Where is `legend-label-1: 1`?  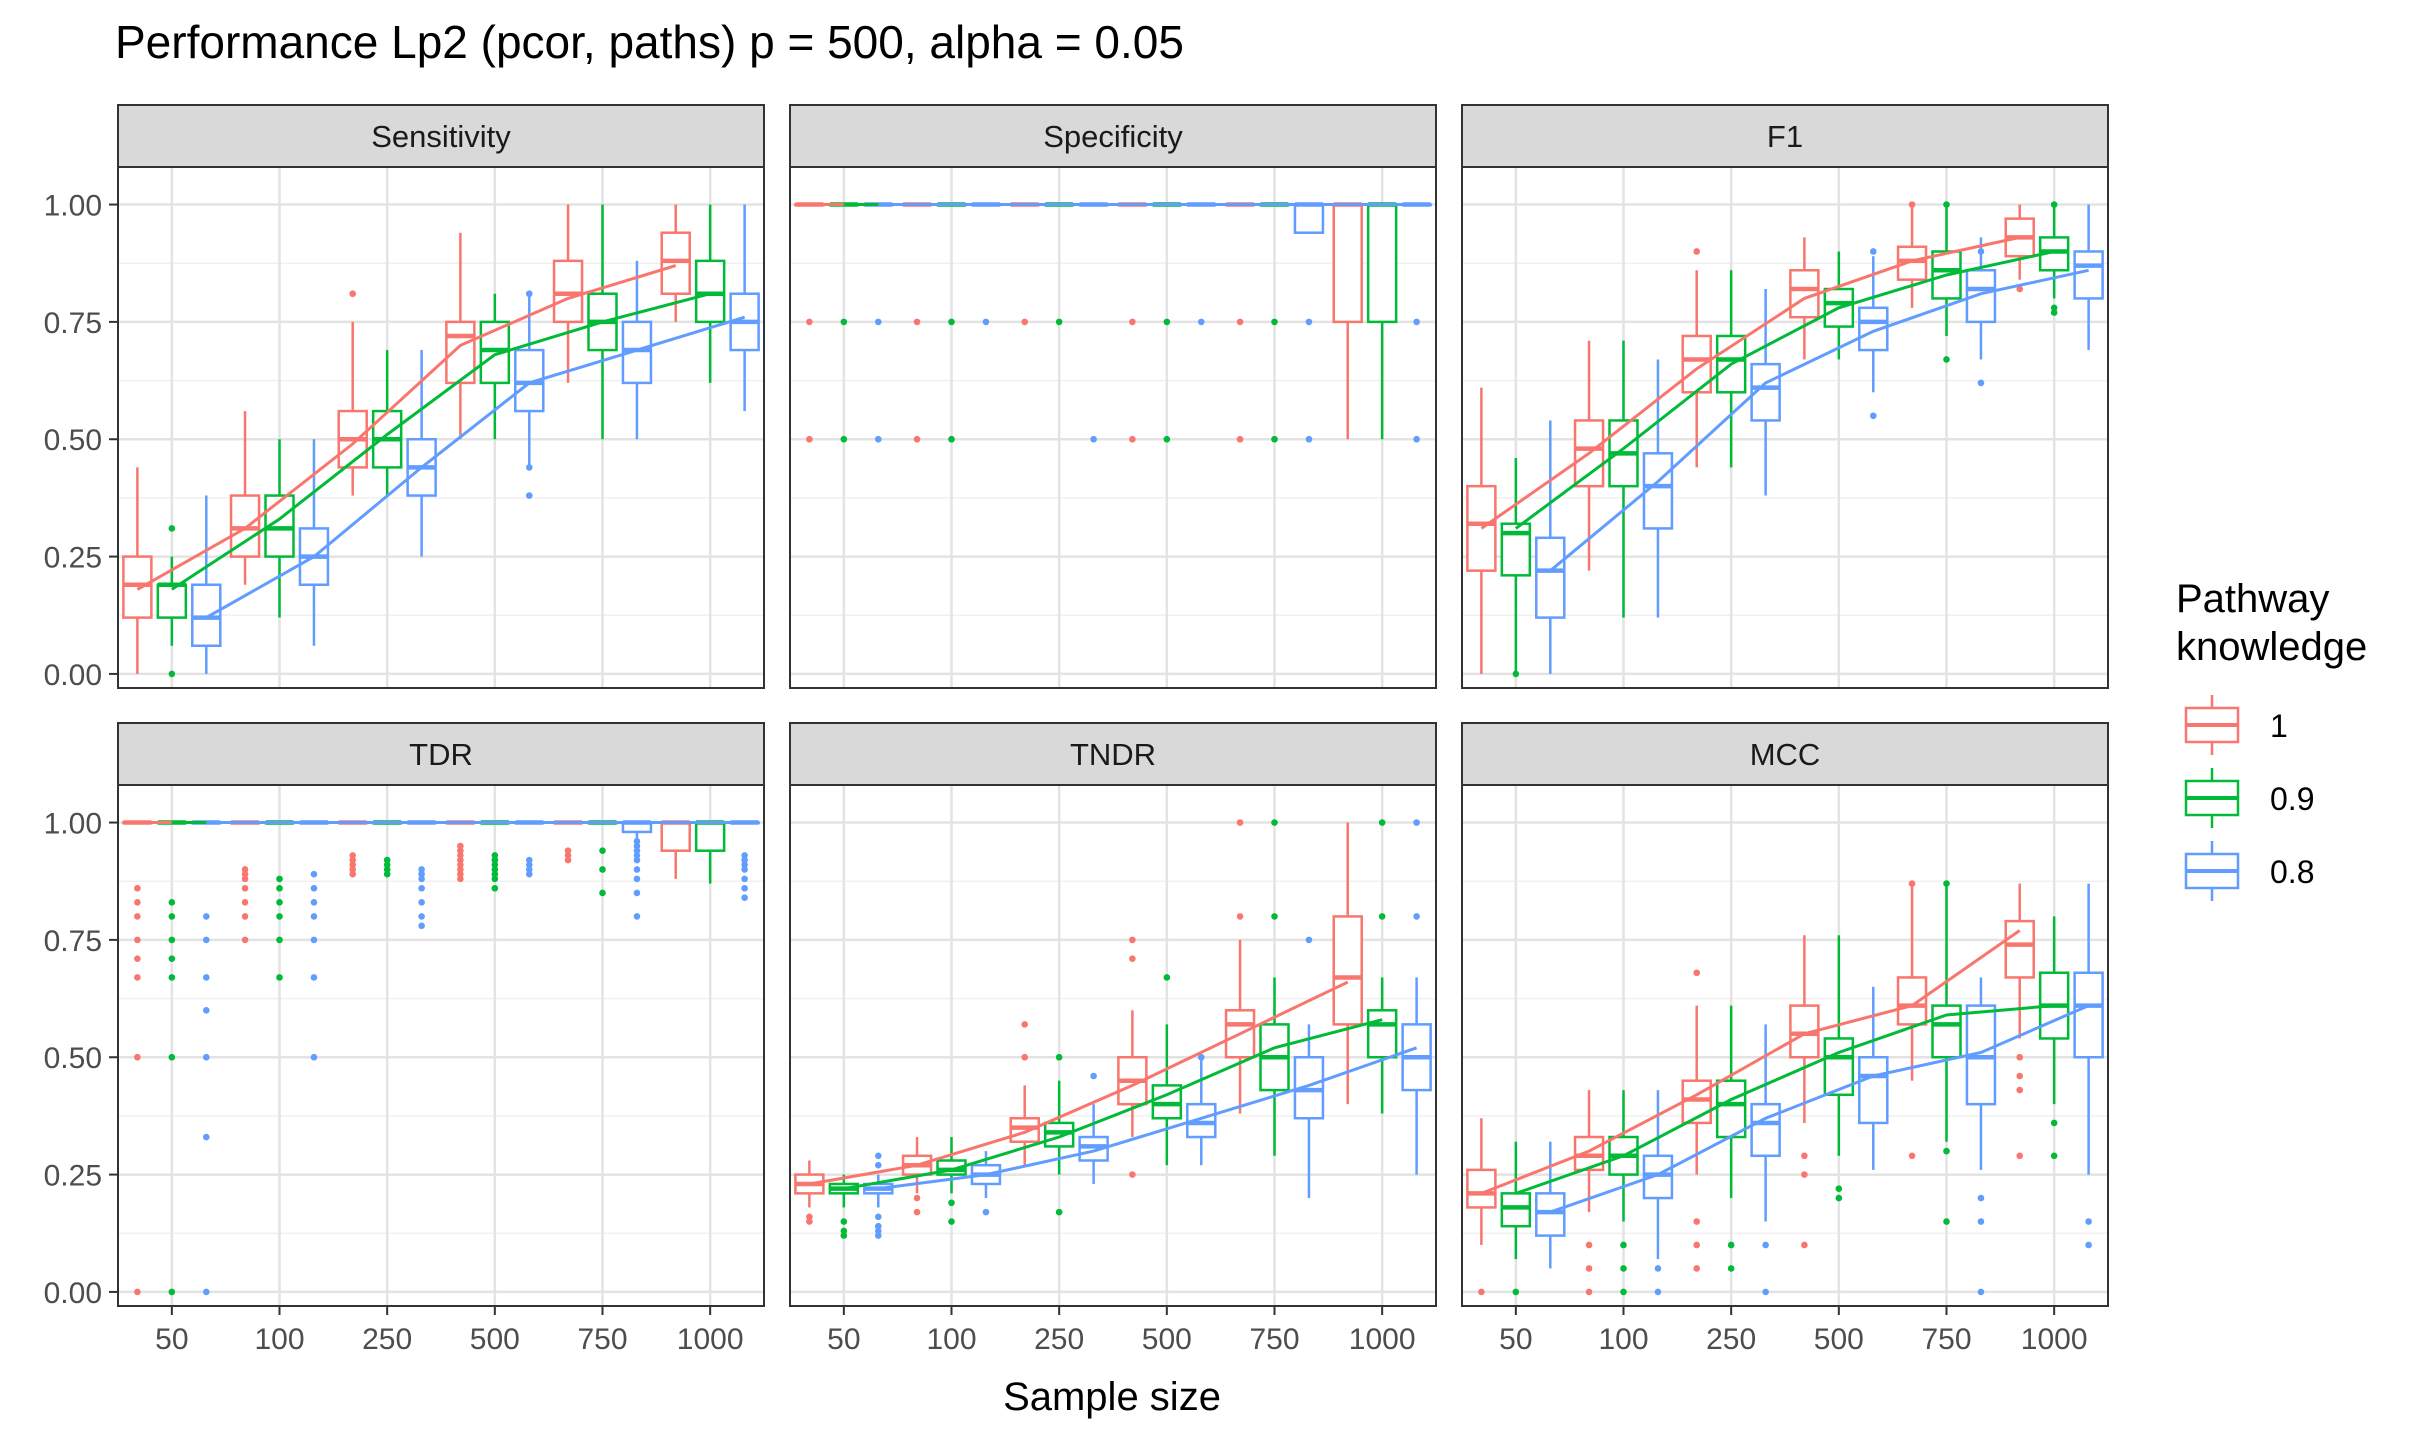
legend-label-1: 1 is located at coordinates (2279, 726).